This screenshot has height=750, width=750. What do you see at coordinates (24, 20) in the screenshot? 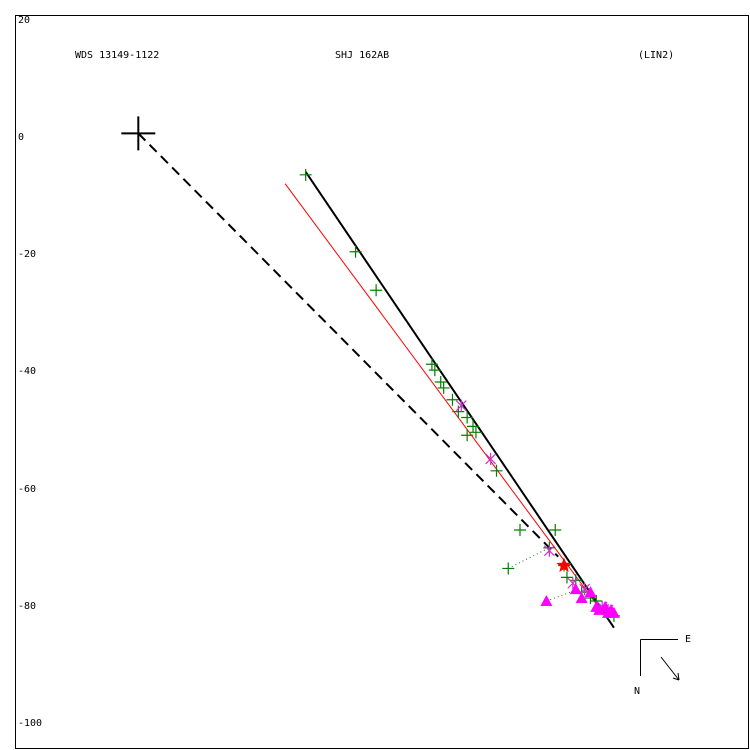
I see `y-tick-label: 20` at bounding box center [24, 20].